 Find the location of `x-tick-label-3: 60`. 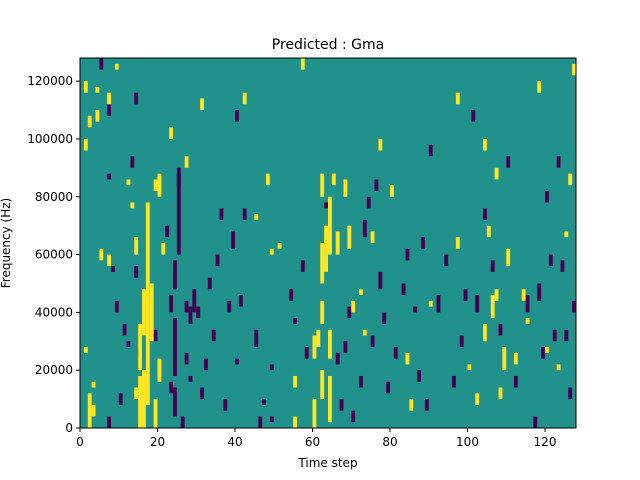

x-tick-label-3: 60 is located at coordinates (312, 442).